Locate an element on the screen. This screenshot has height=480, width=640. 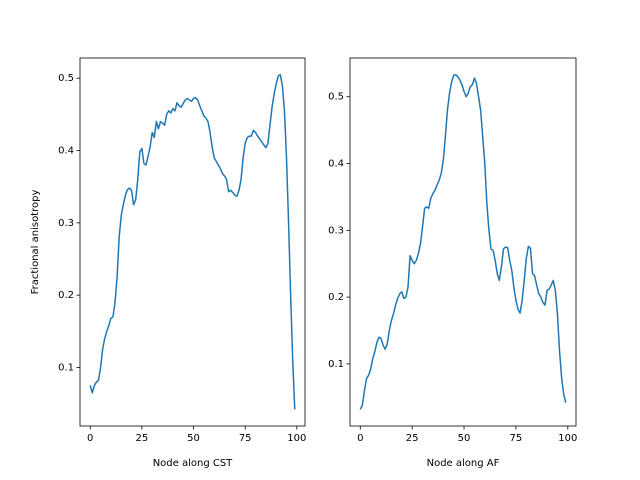
x-axis-label: Node along CST is located at coordinates (193, 463).